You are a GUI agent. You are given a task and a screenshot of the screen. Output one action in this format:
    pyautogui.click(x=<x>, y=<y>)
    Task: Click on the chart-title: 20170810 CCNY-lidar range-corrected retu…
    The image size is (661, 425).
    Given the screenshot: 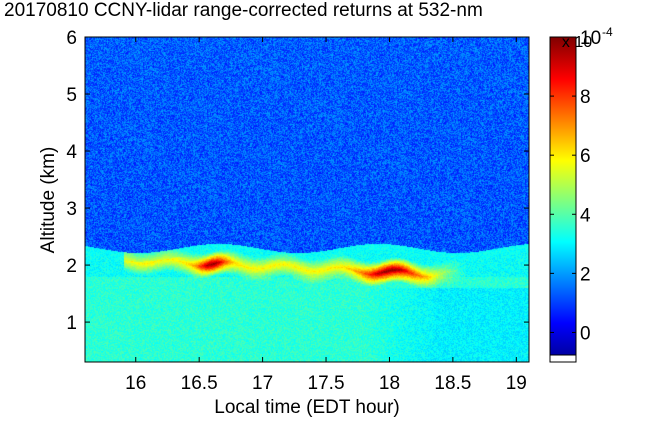 What is the action you would take?
    pyautogui.click(x=243, y=10)
    